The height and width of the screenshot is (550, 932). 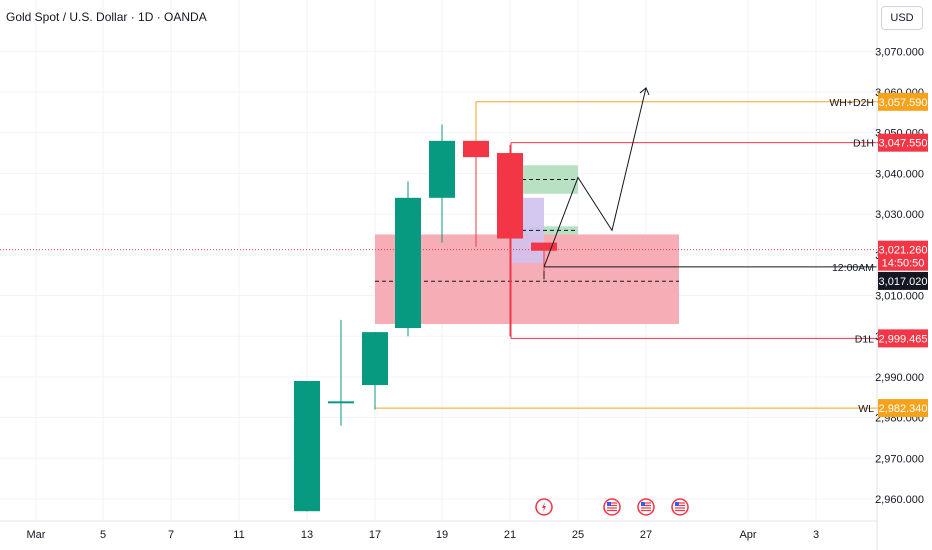 I want to click on price-tick-label: 3,010.000, so click(x=899, y=297).